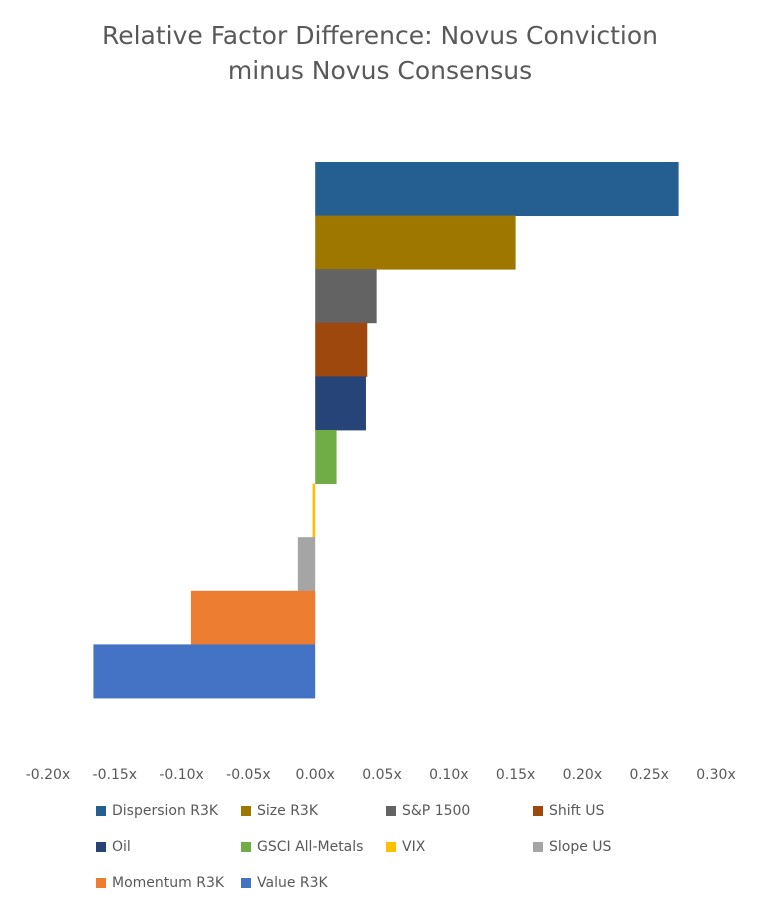 The width and height of the screenshot is (760, 910). Describe the element at coordinates (515, 775) in the screenshot. I see `x-tick-label: 0.15x` at that location.